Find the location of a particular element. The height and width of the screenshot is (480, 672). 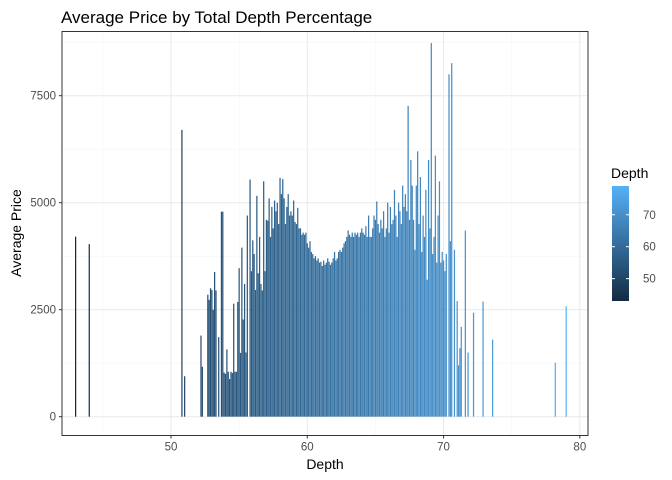

legend-colorbar is located at coordinates (620, 243).